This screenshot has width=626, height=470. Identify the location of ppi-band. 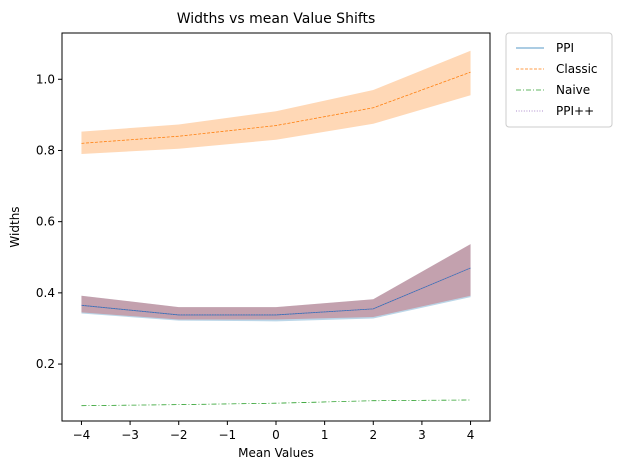
(276, 283).